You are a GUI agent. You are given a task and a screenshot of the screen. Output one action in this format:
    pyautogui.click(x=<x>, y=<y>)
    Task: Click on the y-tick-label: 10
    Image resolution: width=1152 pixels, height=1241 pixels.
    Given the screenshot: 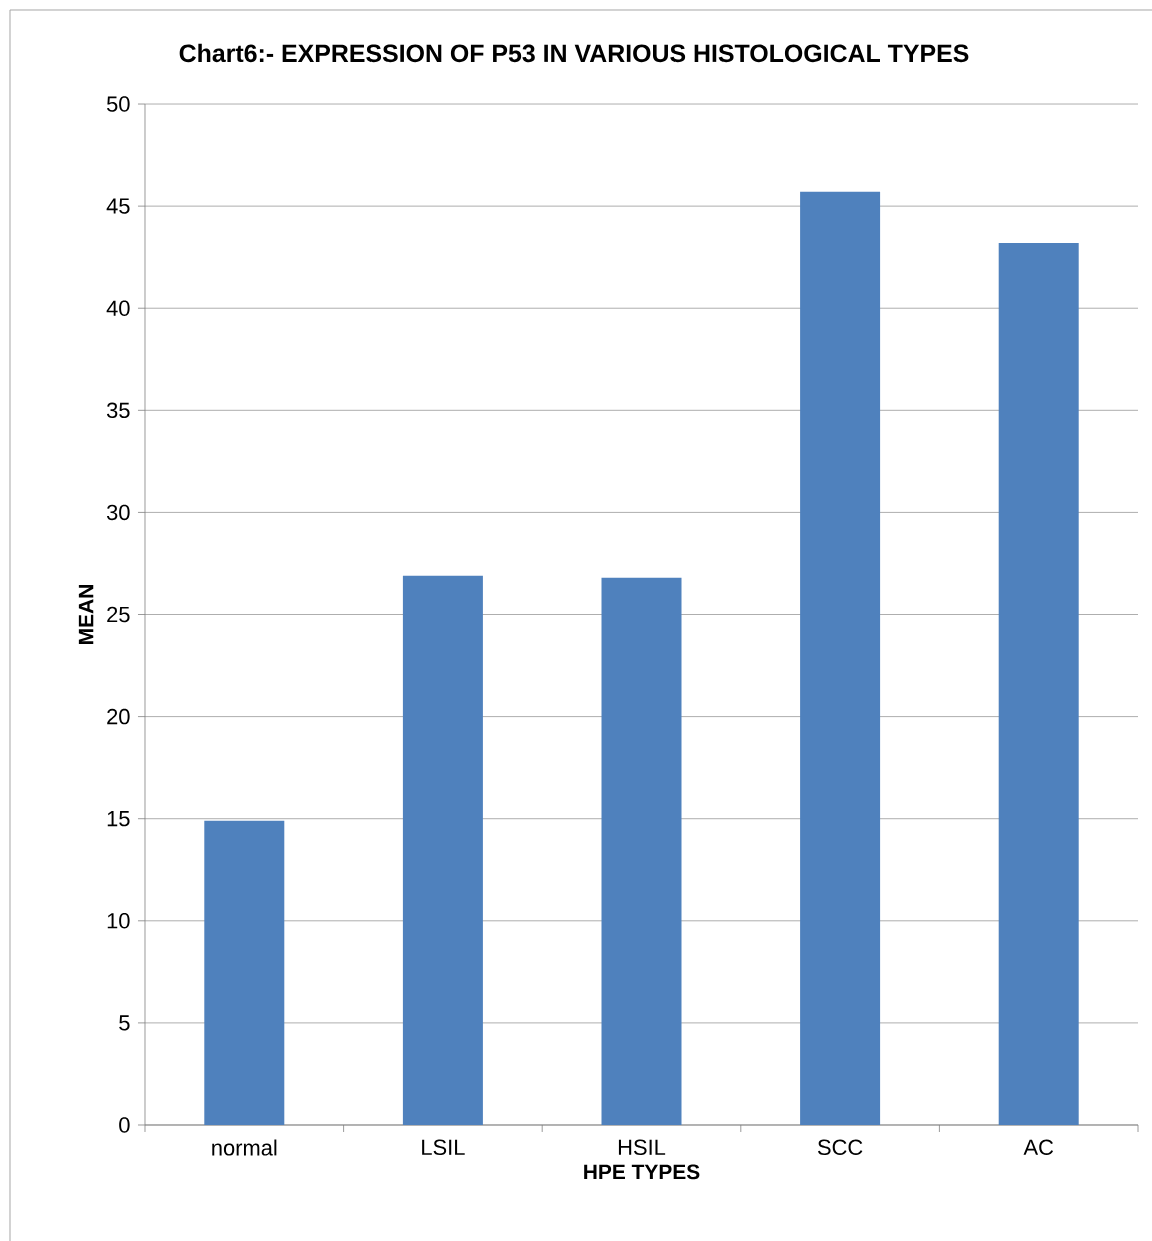 What is the action you would take?
    pyautogui.click(x=118, y=921)
    